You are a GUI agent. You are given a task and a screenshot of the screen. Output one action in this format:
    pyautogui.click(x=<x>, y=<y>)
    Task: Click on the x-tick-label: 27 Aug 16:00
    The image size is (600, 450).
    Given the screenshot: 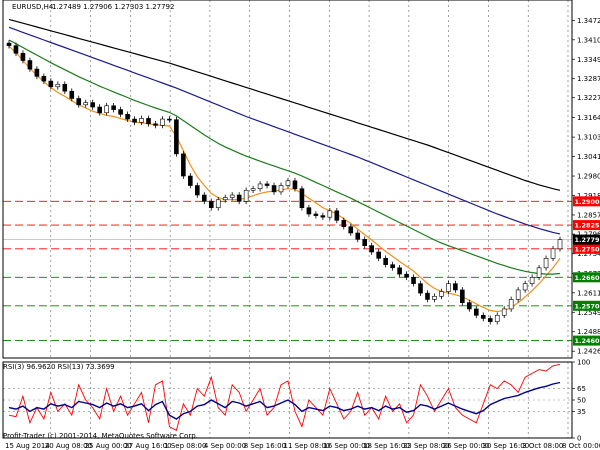 What is the action you would take?
    pyautogui.click(x=147, y=446)
    